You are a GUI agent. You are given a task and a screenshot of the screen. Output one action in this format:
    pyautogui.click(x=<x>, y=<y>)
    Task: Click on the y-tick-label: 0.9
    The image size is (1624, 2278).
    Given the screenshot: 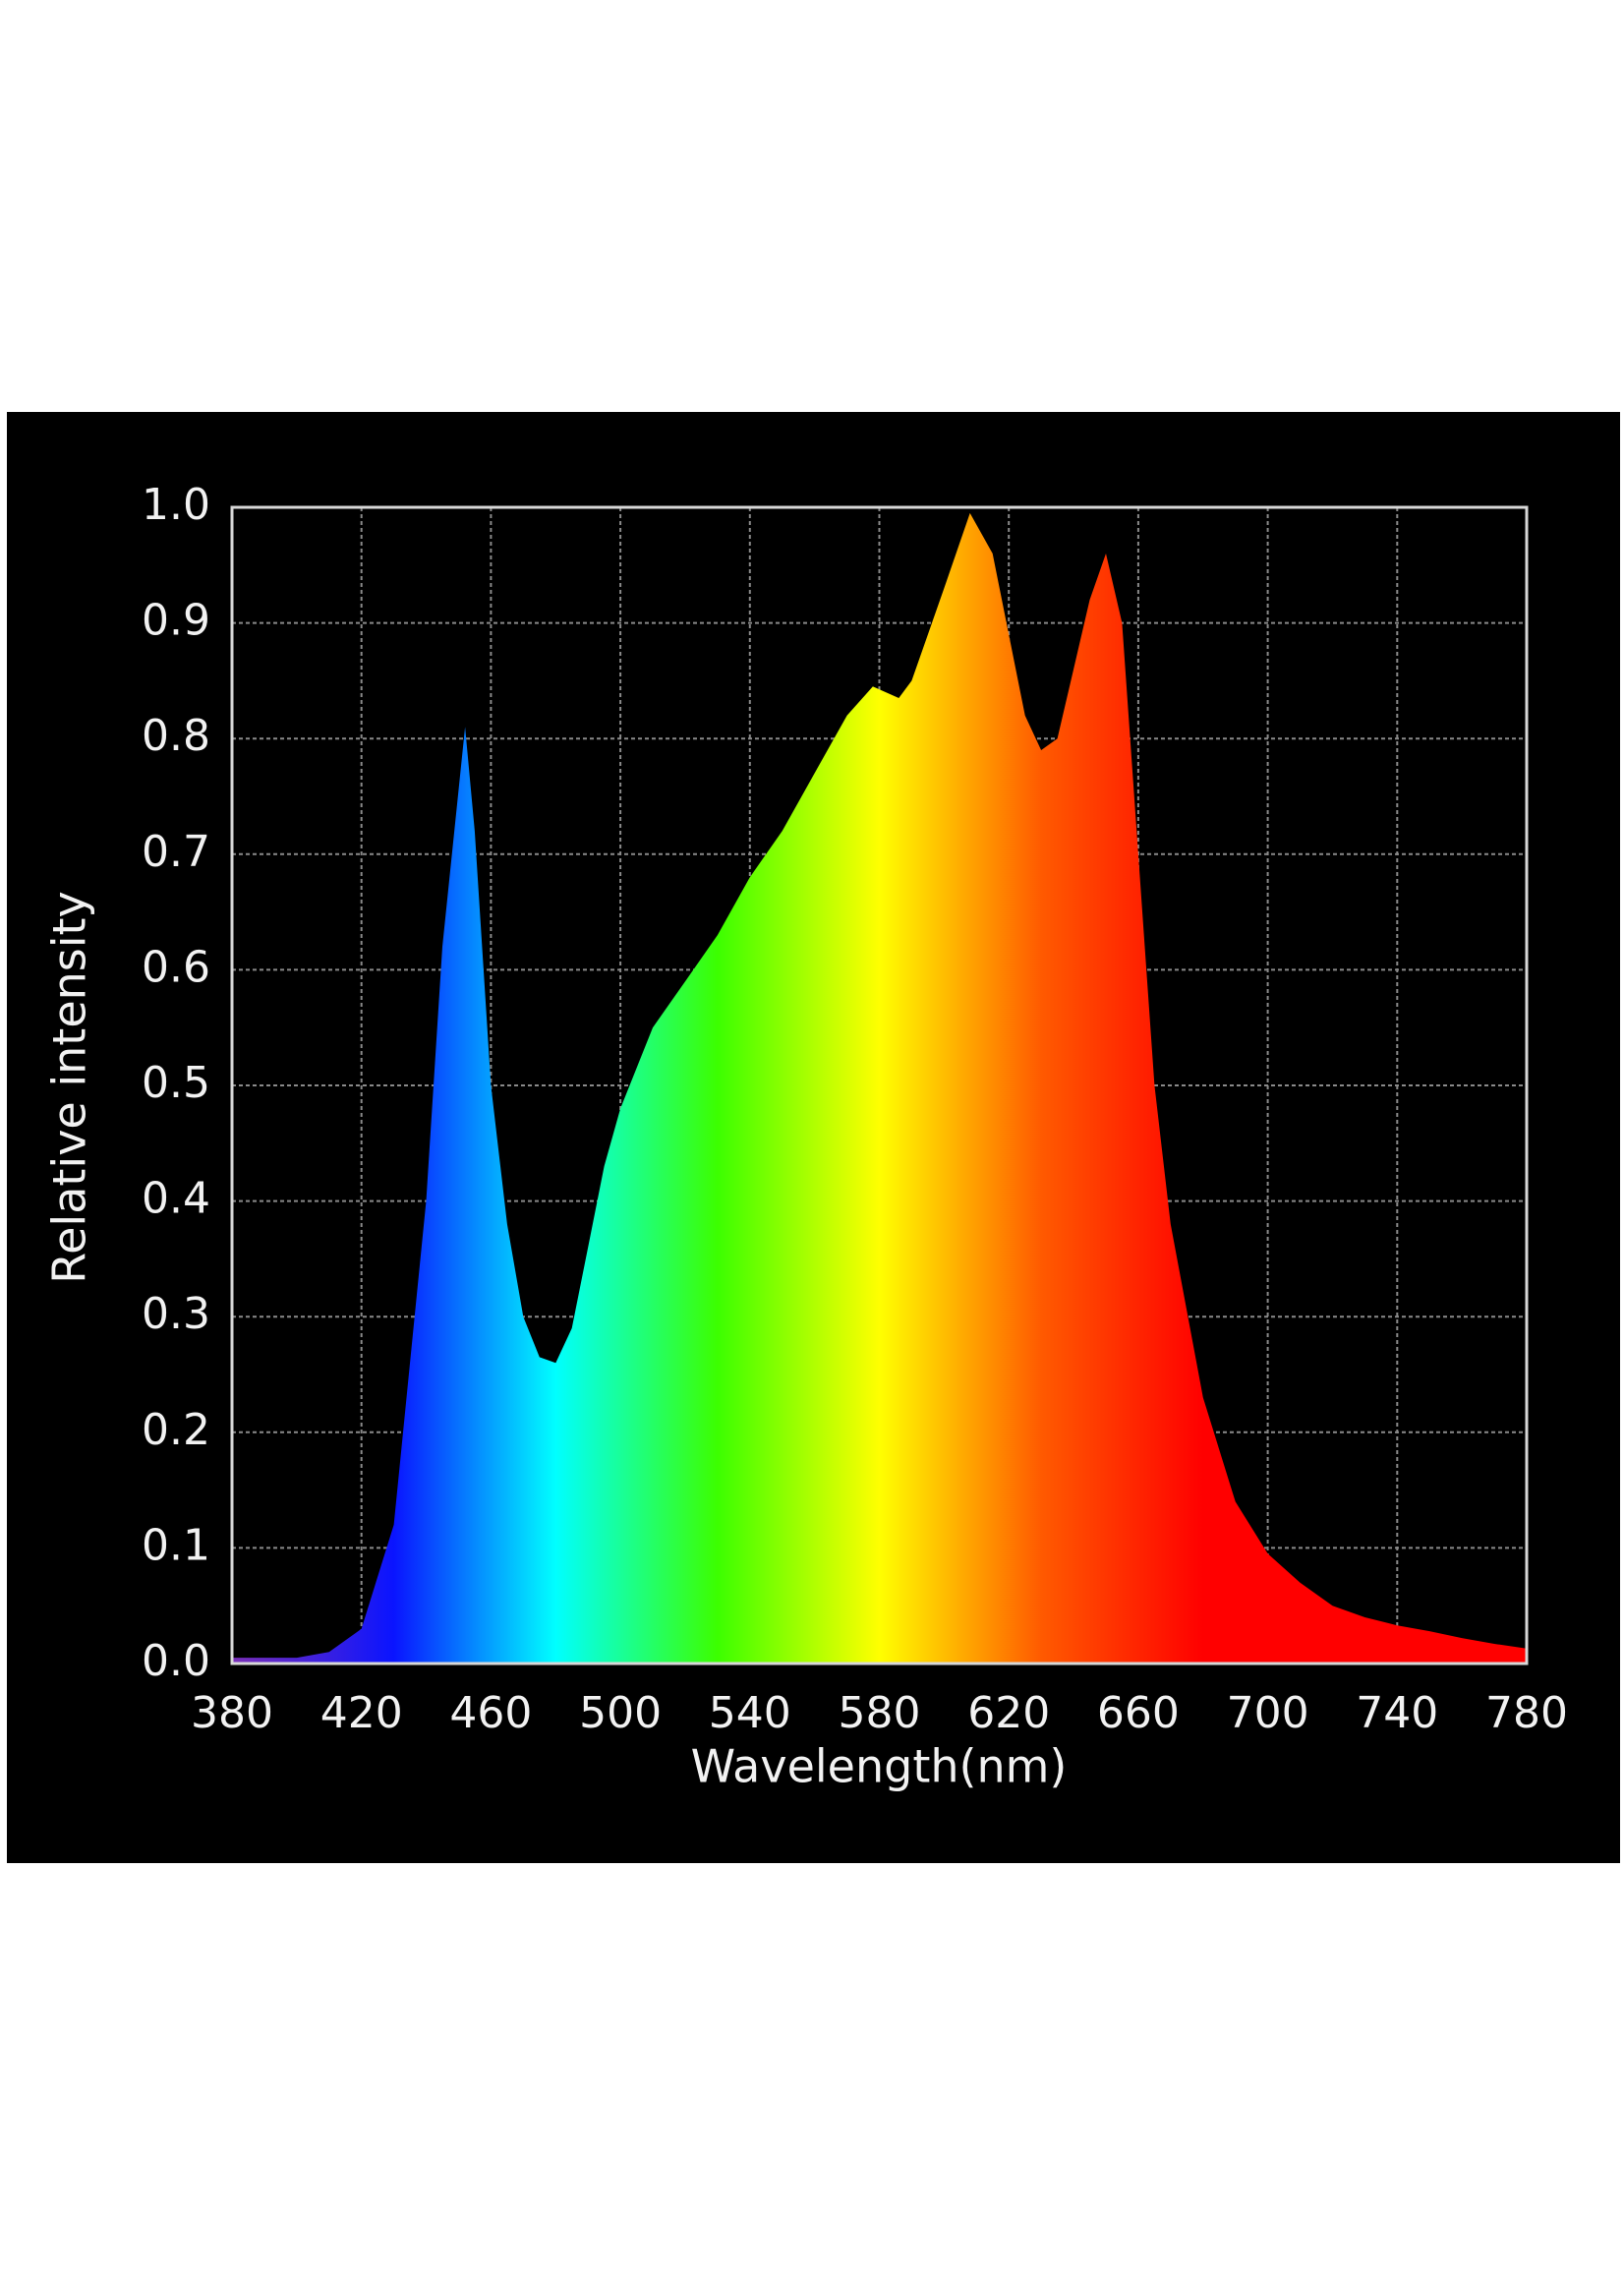 What is the action you would take?
    pyautogui.click(x=176, y=621)
    